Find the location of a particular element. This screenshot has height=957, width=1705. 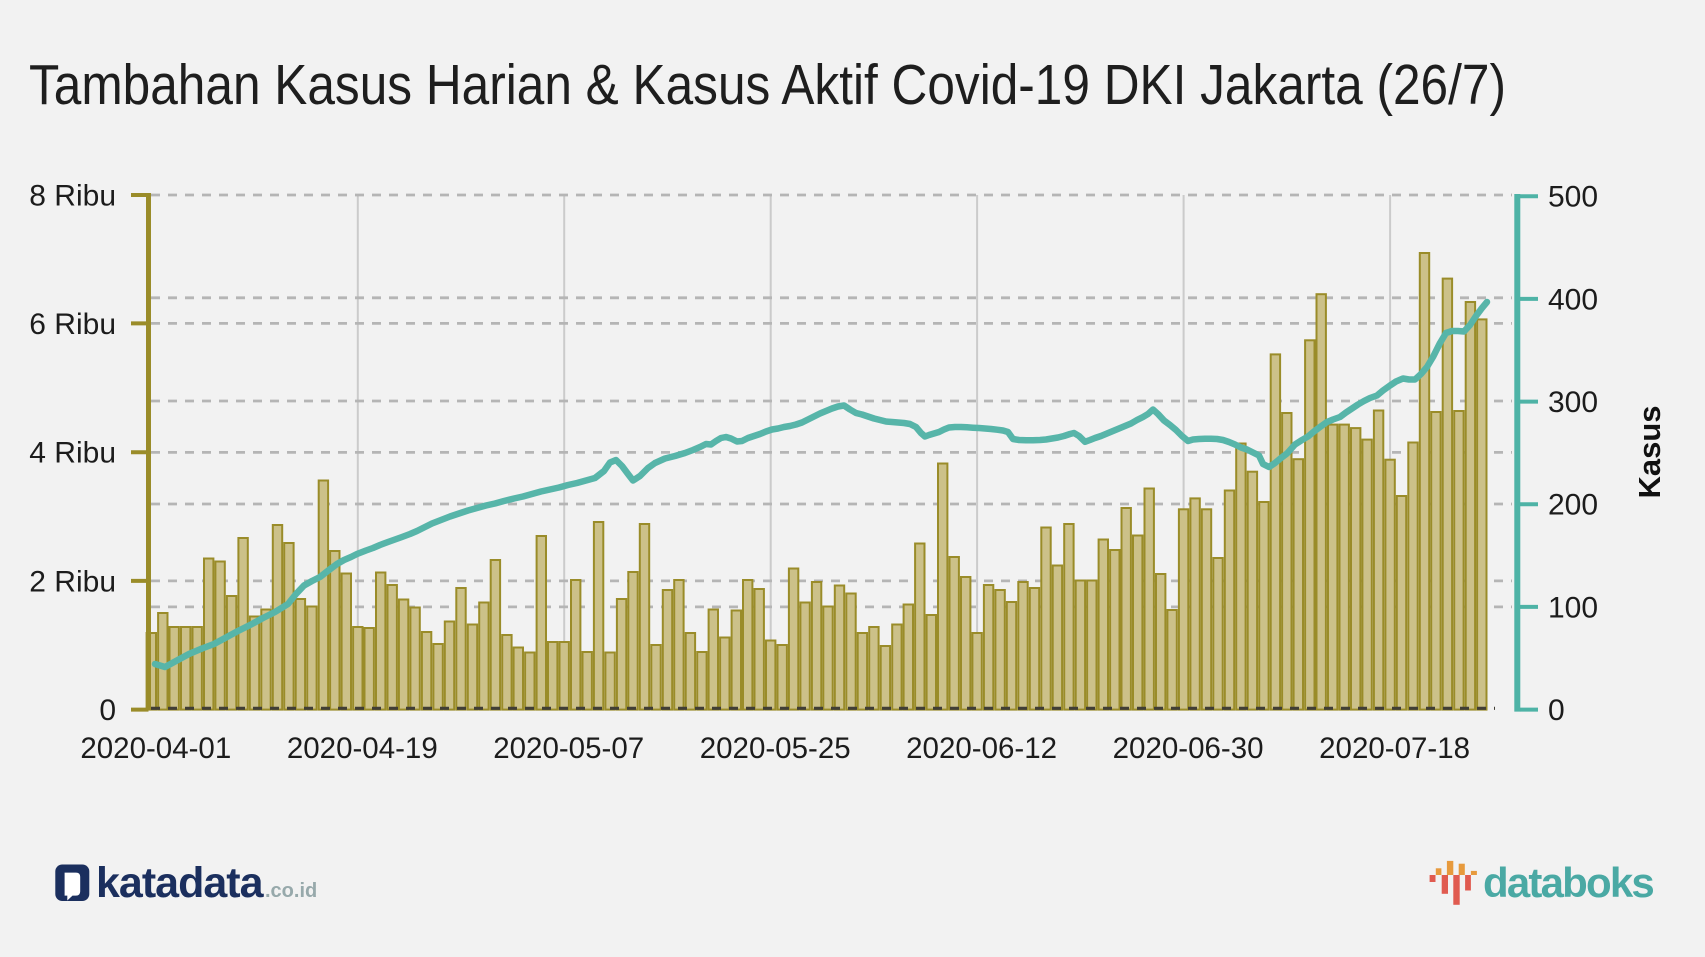

svg-text: 2020-06-30 is located at coordinates (1188, 748).